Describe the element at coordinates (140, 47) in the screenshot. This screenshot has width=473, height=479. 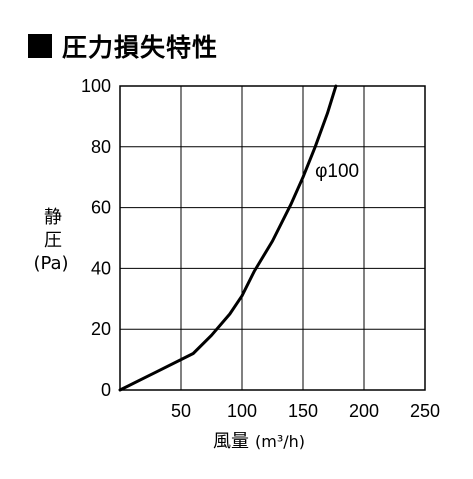
I see `chart-title-text: 圧力損失特性` at that location.